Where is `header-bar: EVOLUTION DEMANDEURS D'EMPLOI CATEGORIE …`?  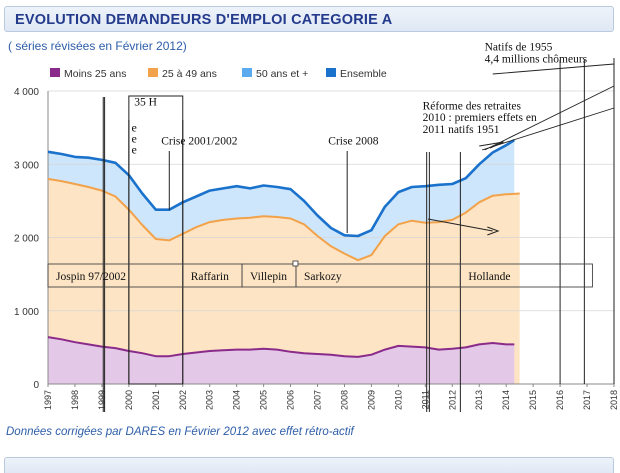
header-bar: EVOLUTION DEMANDEURS D'EMPLOI CATEGORIE … is located at coordinates (309, 19).